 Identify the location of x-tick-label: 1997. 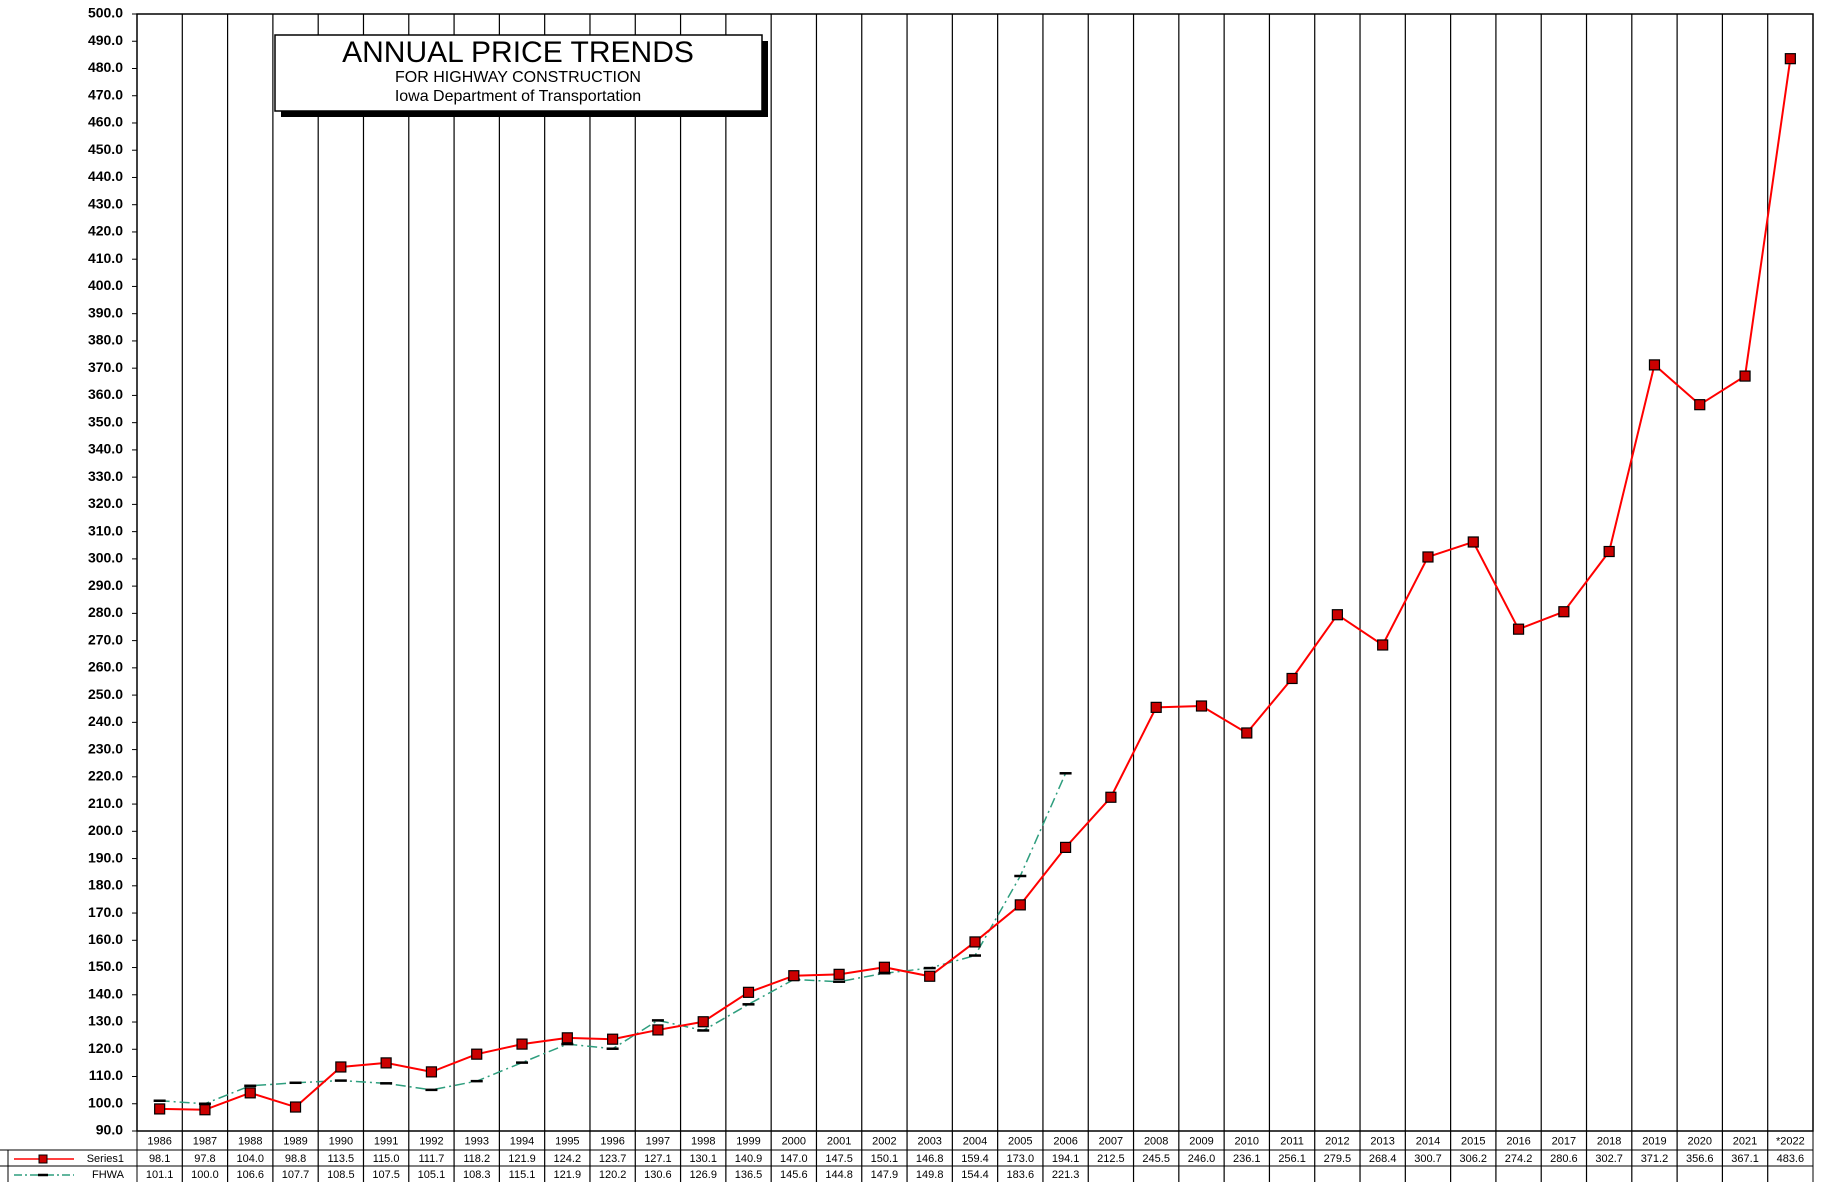
(658, 1141).